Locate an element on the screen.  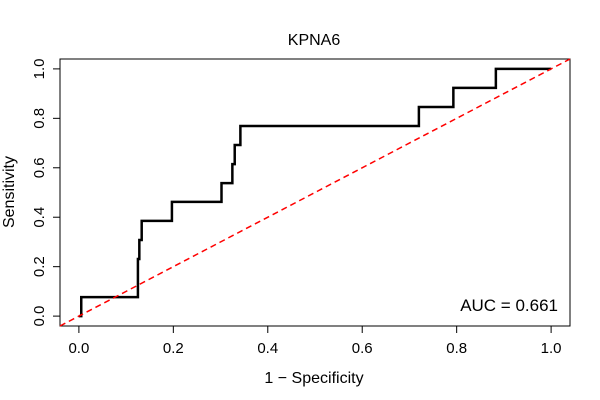
x-tick-label: 0.6 is located at coordinates (362, 348).